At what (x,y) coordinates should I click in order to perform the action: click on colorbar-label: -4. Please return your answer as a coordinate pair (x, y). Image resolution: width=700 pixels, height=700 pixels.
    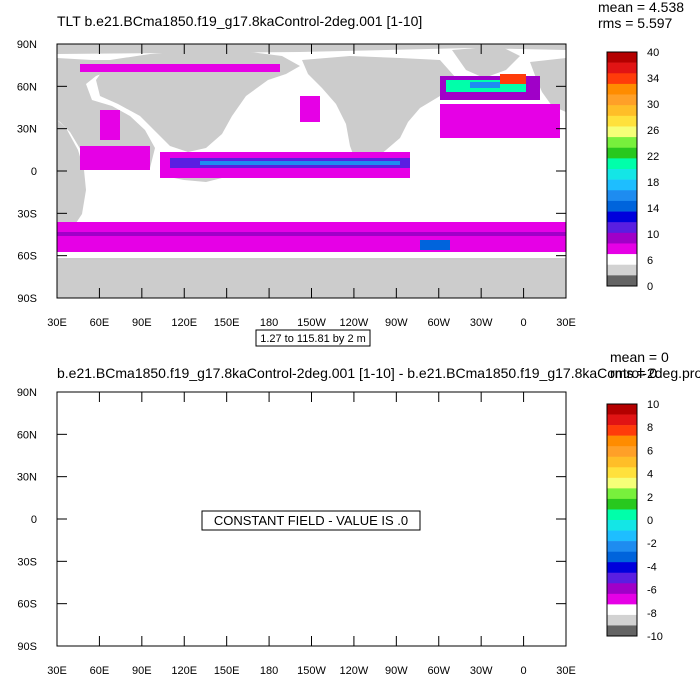
    Looking at the image, I should click on (652, 567).